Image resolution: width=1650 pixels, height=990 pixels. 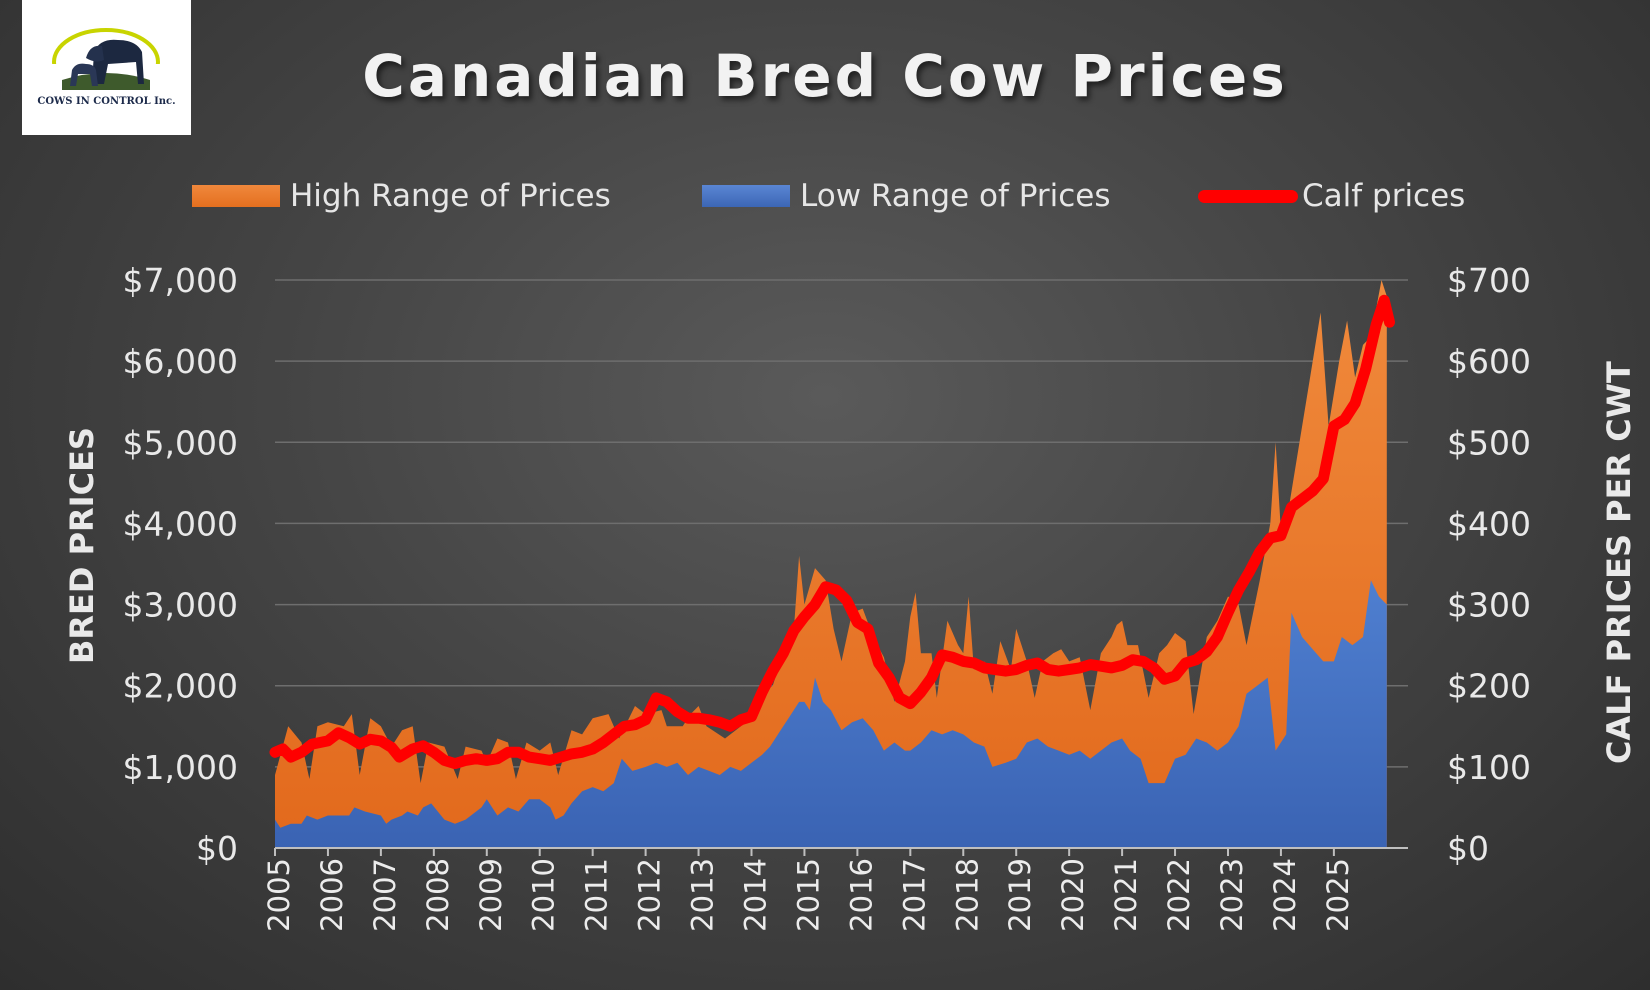 What do you see at coordinates (180, 605) in the screenshot?
I see `y-left-tick-label: $3,000` at bounding box center [180, 605].